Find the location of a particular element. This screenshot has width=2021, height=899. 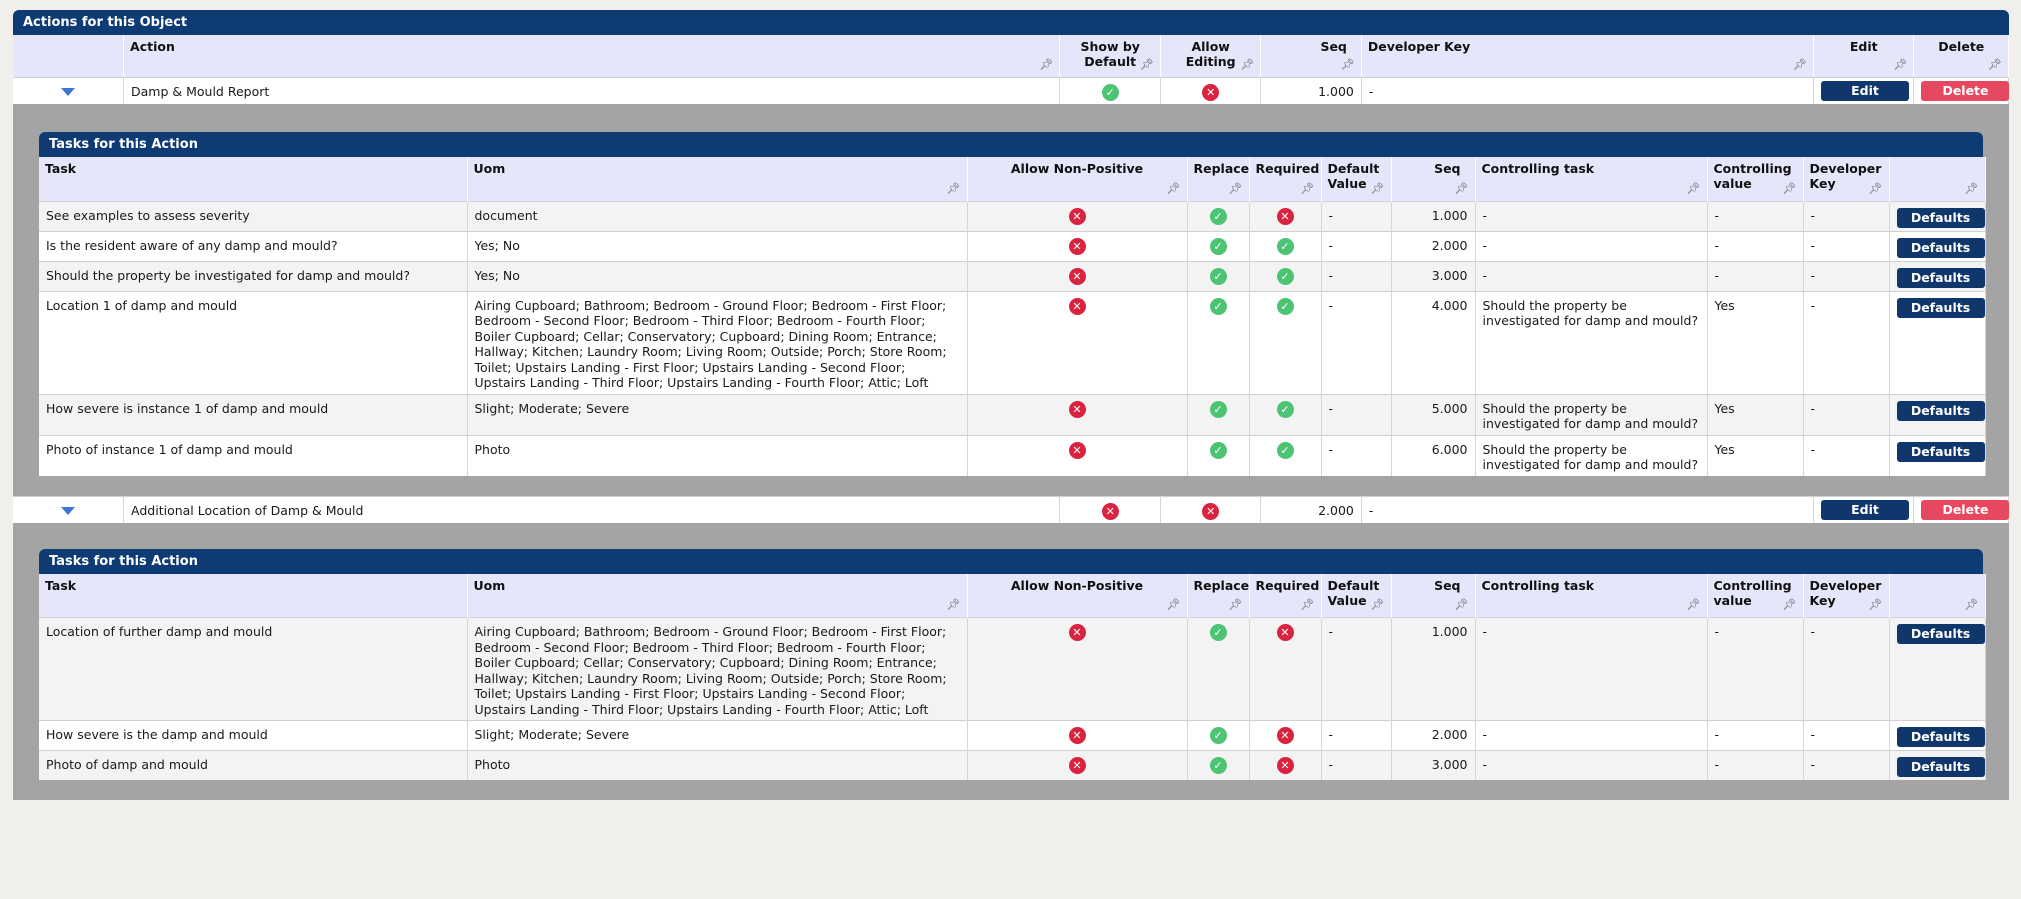

action-edit-cell: Edit is located at coordinates (1864, 90).